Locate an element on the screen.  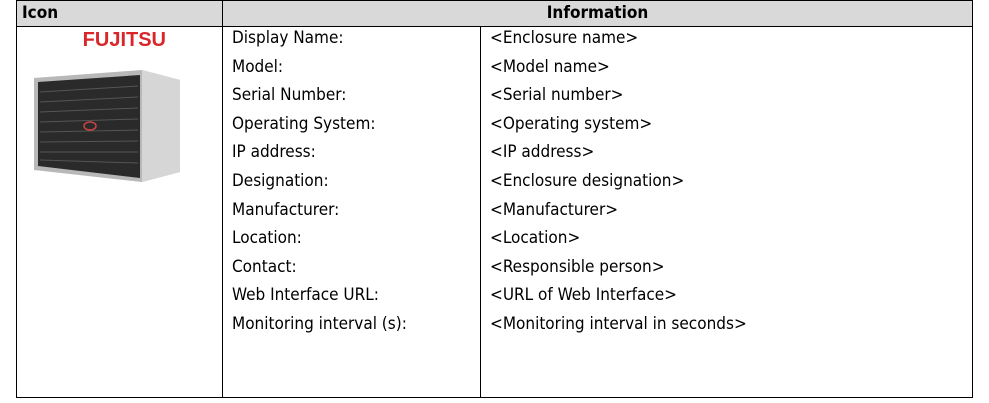
field-value: <URL of Web Interface> is located at coordinates (583, 295).